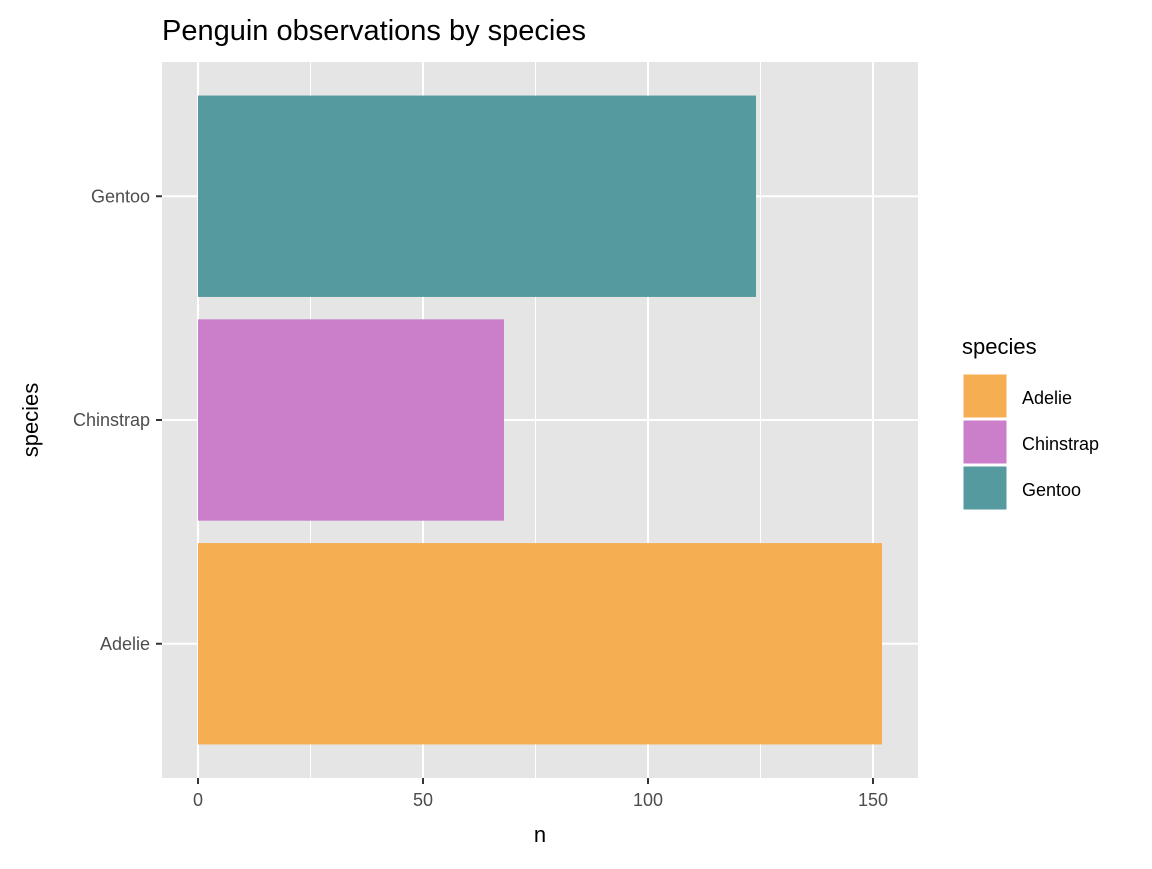 The height and width of the screenshot is (869, 1152). What do you see at coordinates (351, 420) in the screenshot?
I see `bar-chinstrap` at bounding box center [351, 420].